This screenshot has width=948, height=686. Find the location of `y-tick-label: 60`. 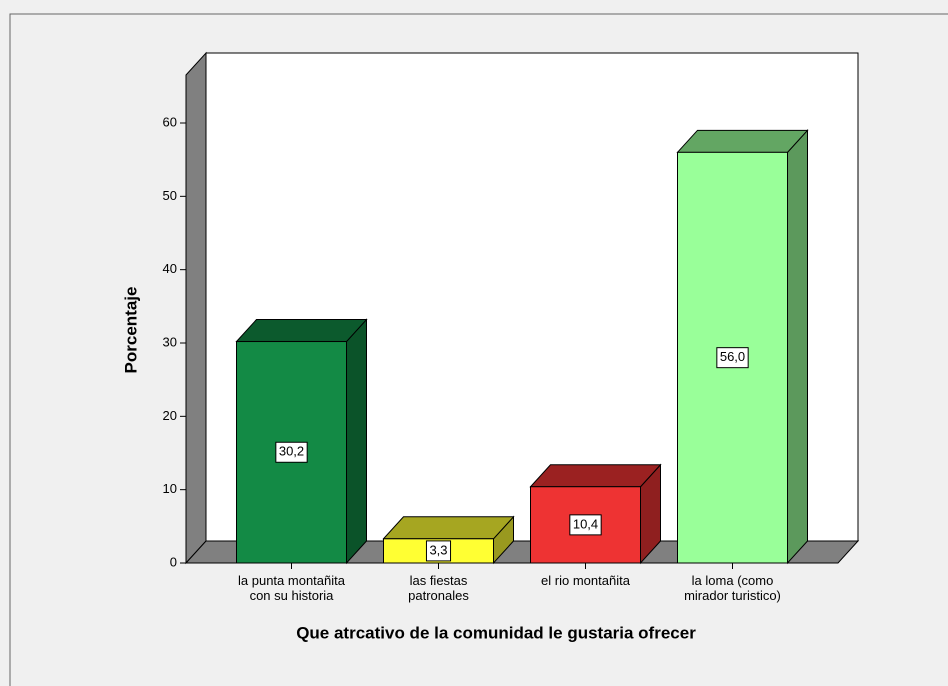

y-tick-label: 60 is located at coordinates (170, 121).